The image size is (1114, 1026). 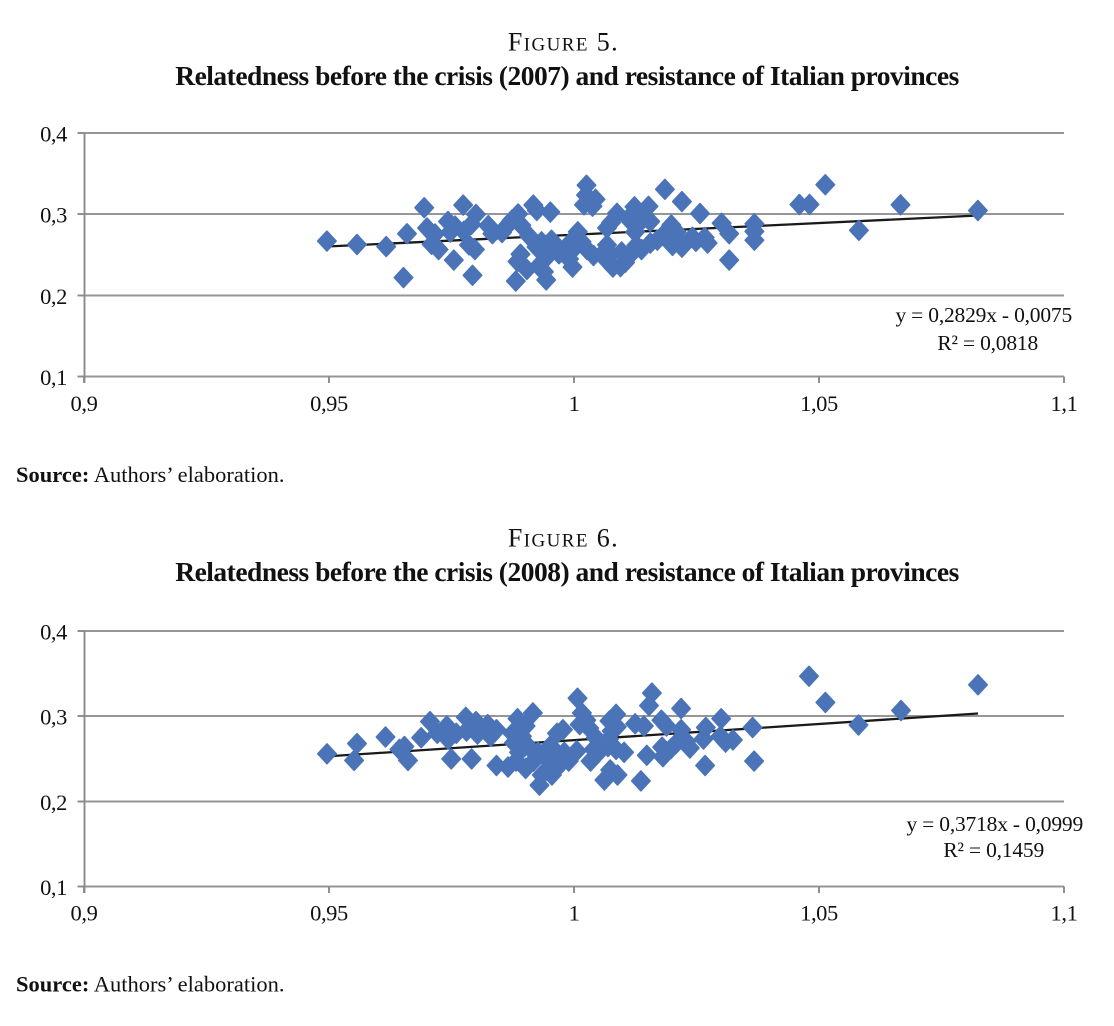 I want to click on svg-text: FIGURE 6., so click(x=563, y=537).